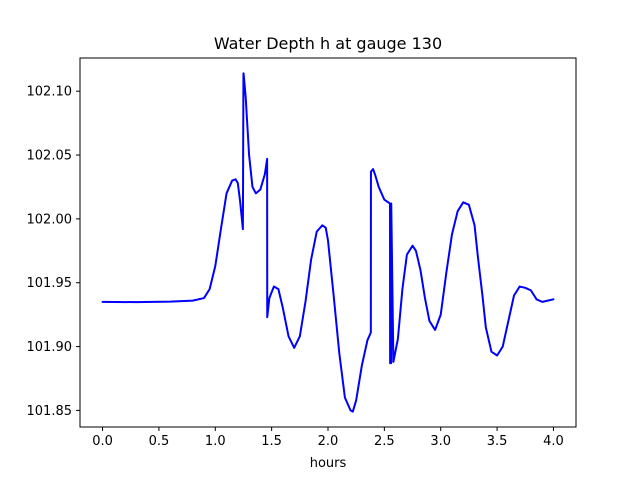  What do you see at coordinates (53, 252) in the screenshot?
I see `y-axis: 101.85 101.90 101.95 102.00 102.05 102.10` at bounding box center [53, 252].